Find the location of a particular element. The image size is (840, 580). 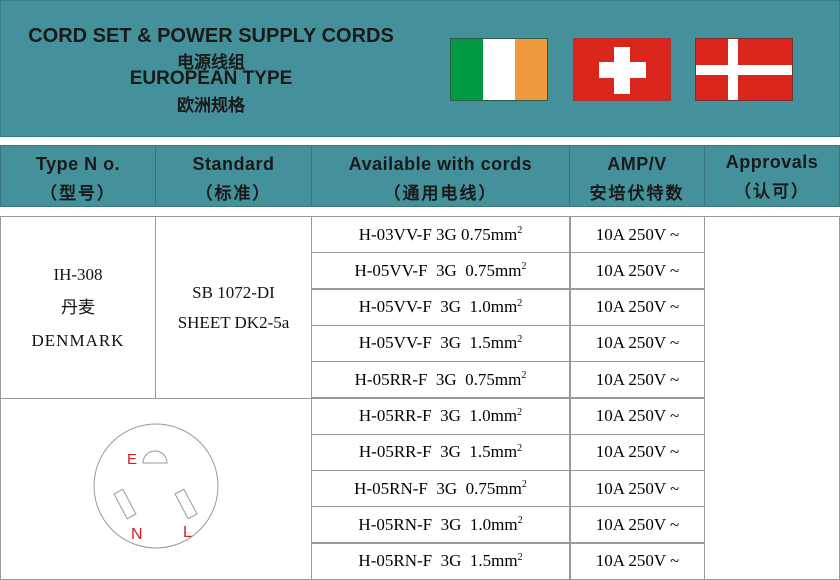

cord-cell: H-05RR-F 3G 0.75mm 2 is located at coordinates (440, 380).